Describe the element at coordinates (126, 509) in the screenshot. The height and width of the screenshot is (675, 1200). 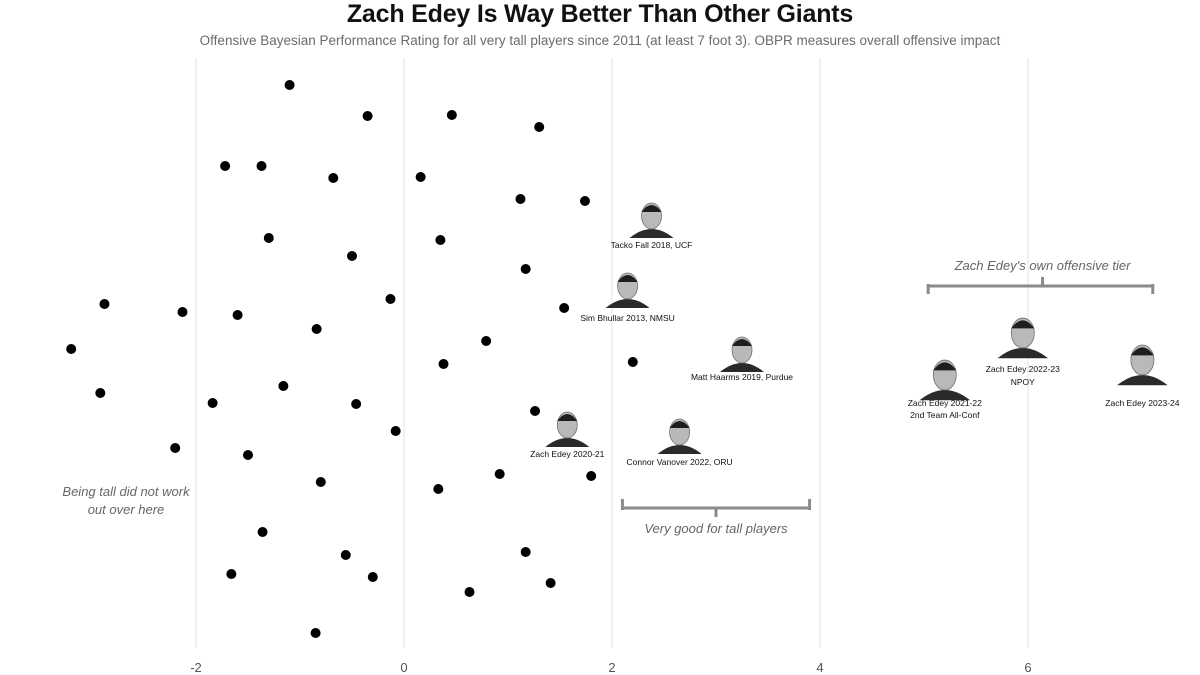
I see `annotation-not-work-line2: out over here` at that location.